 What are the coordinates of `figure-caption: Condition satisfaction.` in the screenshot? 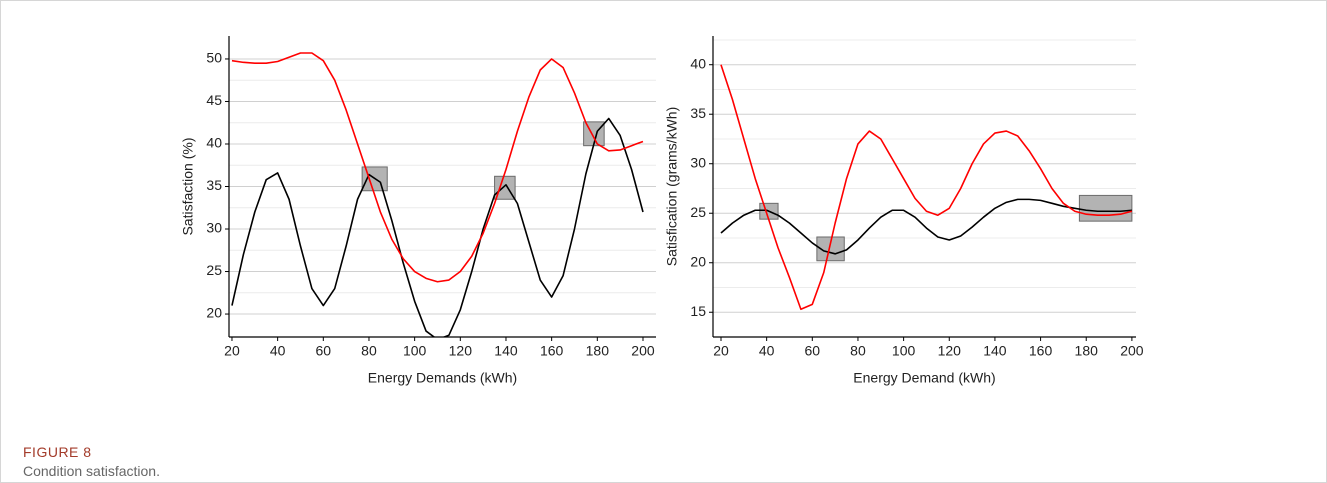 It's located at (91, 471).